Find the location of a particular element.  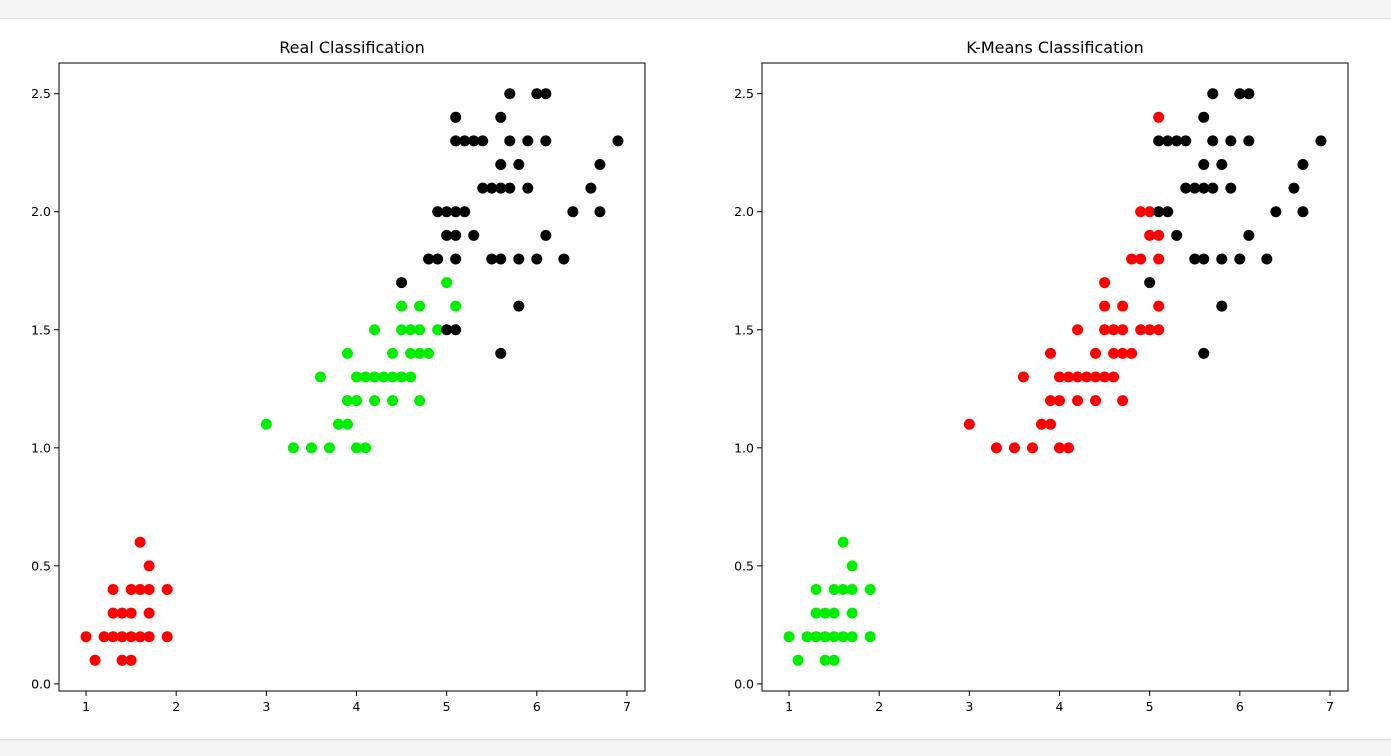

y-tick-label: 0.5 is located at coordinates (744, 565).